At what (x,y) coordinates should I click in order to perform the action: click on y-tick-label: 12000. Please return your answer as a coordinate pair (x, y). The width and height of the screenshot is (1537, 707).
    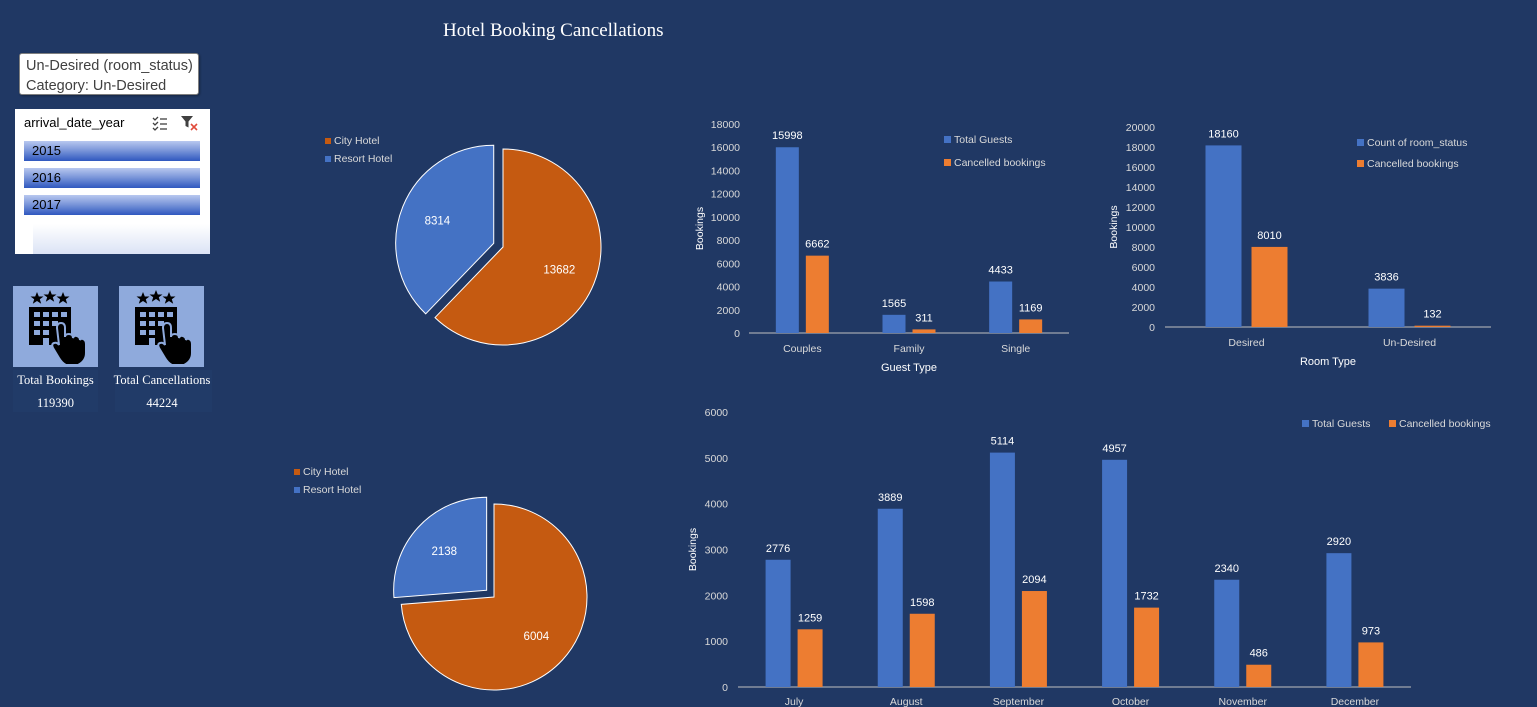
    Looking at the image, I should click on (1140, 208).